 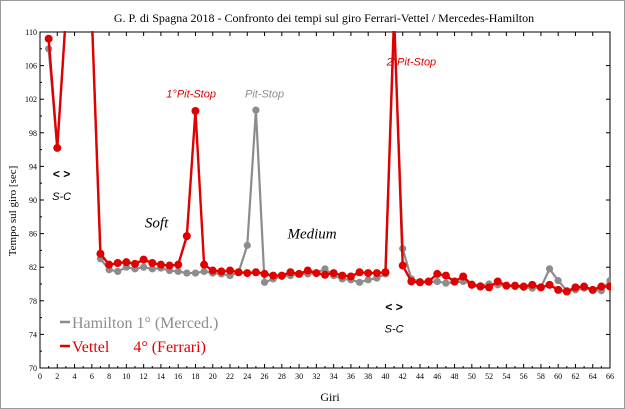 I want to click on x-axis-label: Giri, so click(x=330, y=397).